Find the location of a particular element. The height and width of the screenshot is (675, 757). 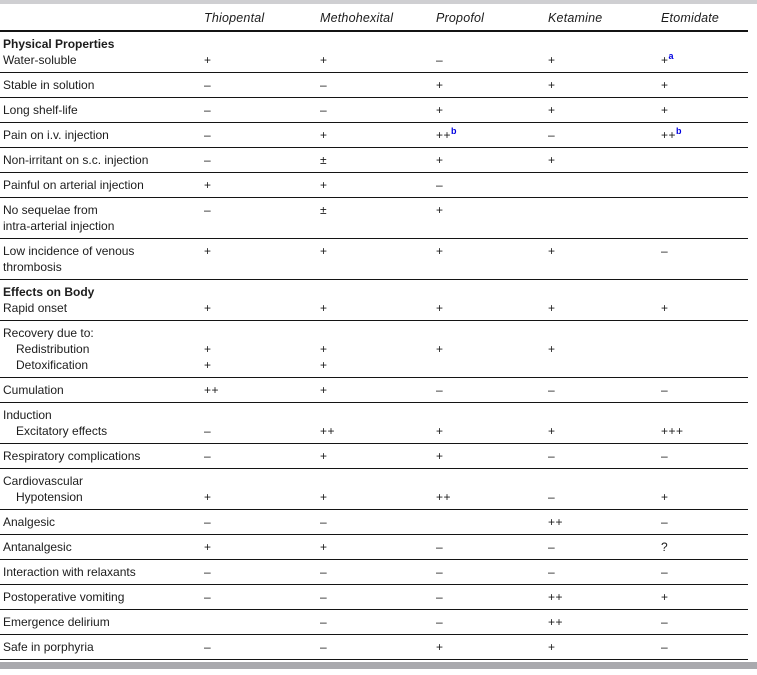

table-row: Excitatory effects – ++ + + +++ is located at coordinates (374, 431).